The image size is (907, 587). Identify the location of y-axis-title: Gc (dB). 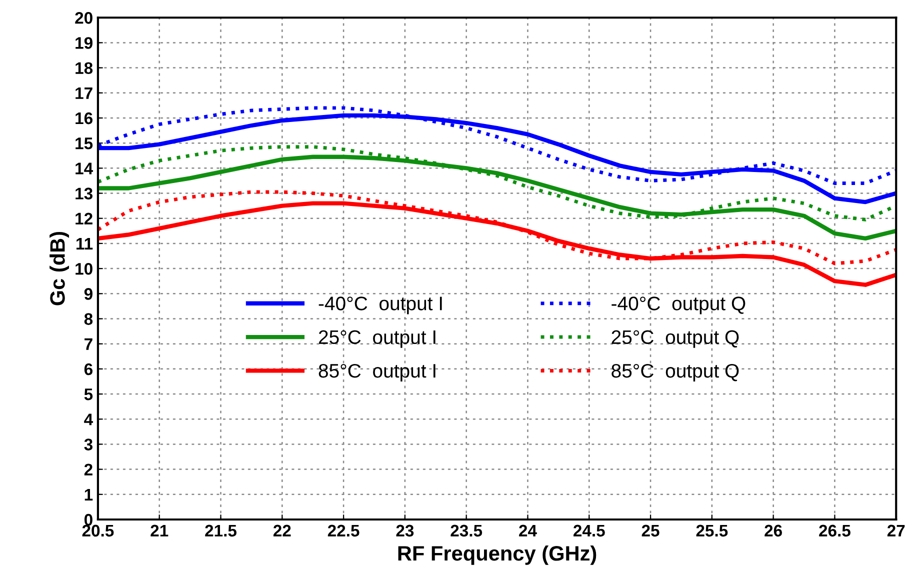
(60, 269).